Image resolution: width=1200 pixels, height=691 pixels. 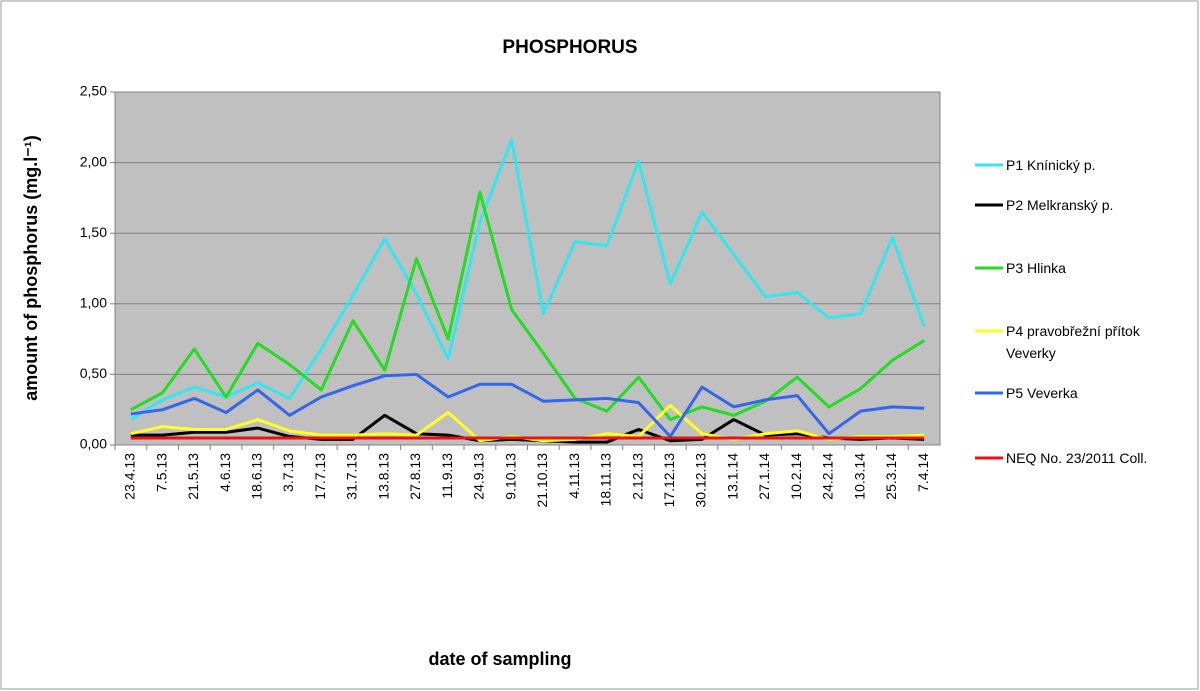 I want to click on y-tick-label: 1,50, so click(x=93, y=232).